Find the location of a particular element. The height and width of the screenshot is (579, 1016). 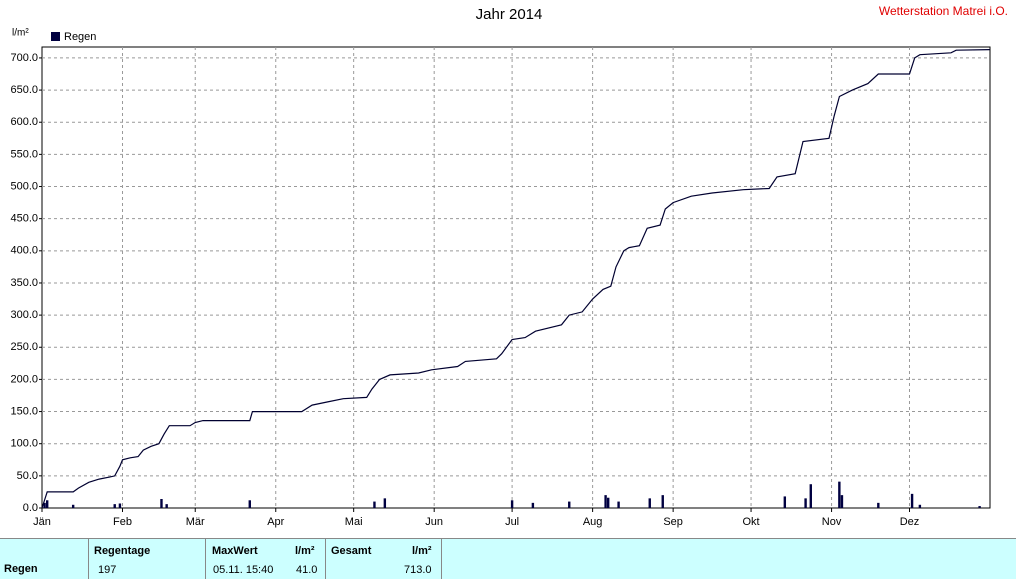

y-tick-label: 250.0 is located at coordinates (24, 347).